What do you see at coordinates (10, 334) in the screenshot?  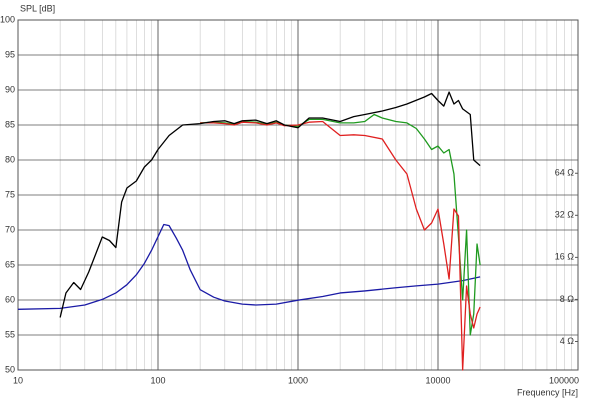 I see `y-tick-label: 55` at bounding box center [10, 334].